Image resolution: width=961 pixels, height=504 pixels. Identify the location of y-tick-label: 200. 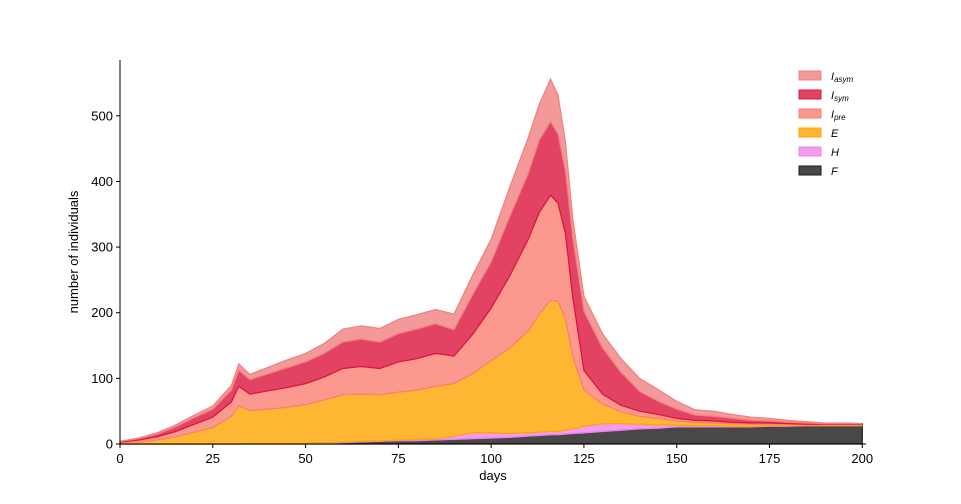
(102, 312).